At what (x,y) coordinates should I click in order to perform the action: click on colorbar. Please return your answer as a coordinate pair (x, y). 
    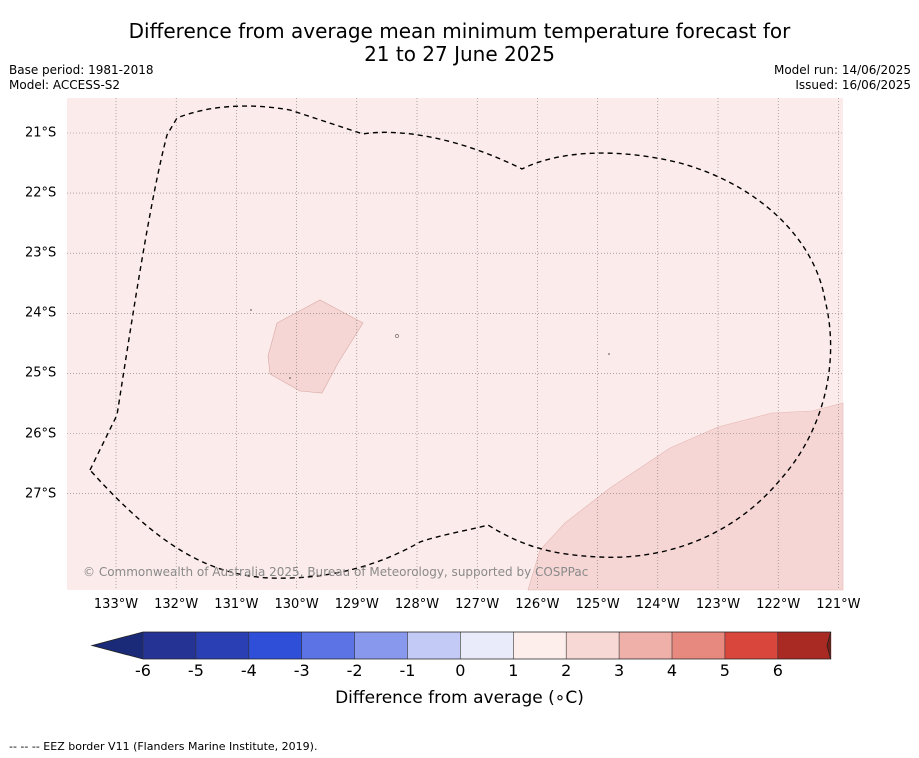
    Looking at the image, I should click on (461, 645).